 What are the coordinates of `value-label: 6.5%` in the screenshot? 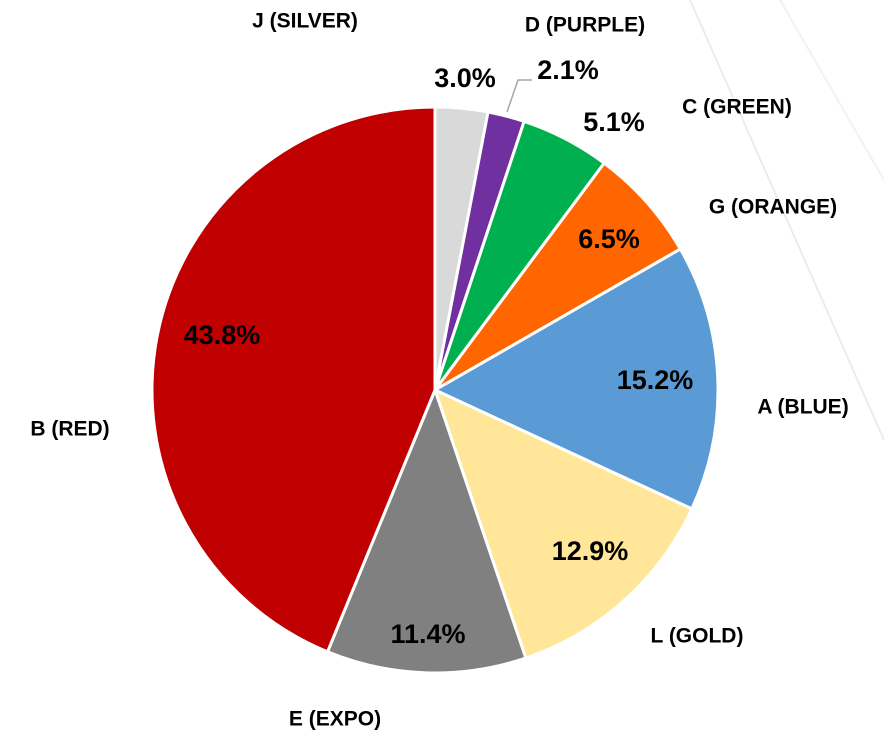 It's located at (609, 239).